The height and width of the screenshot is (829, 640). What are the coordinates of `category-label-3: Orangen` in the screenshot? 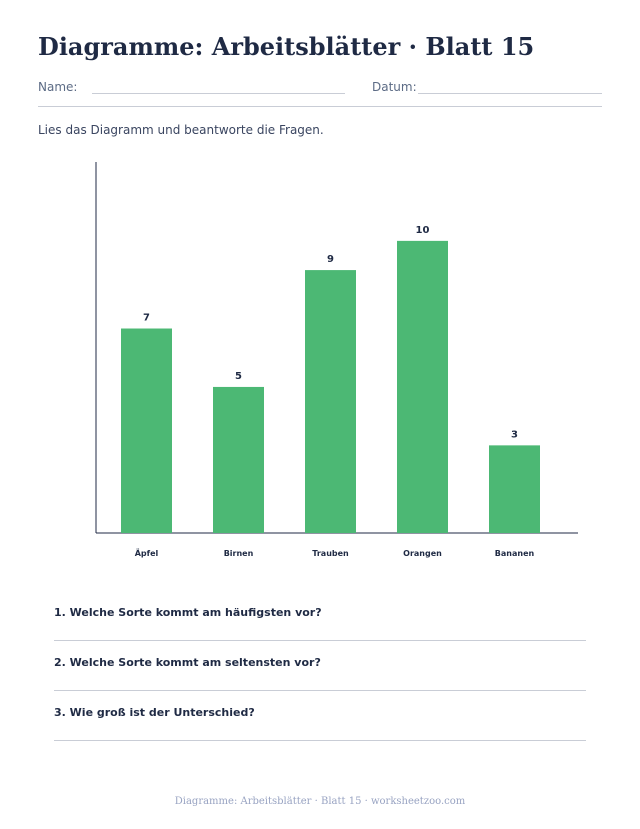 It's located at (422, 553).